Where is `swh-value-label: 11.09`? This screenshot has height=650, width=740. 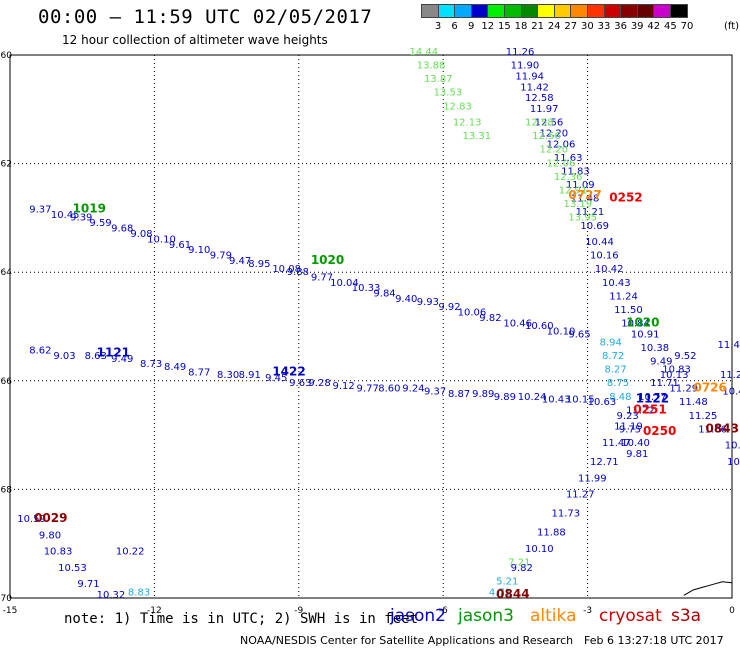 swh-value-label: 11.09 is located at coordinates (580, 185).